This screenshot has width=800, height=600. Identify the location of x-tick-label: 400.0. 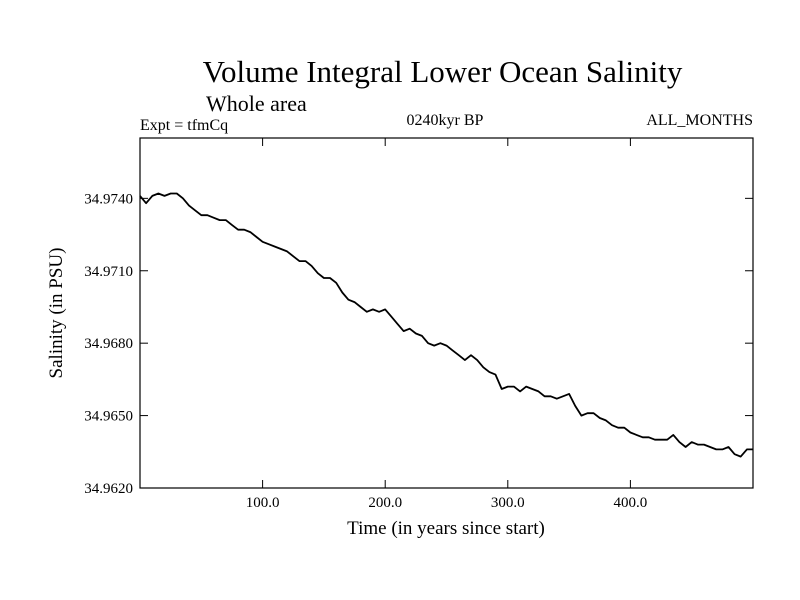
(631, 503).